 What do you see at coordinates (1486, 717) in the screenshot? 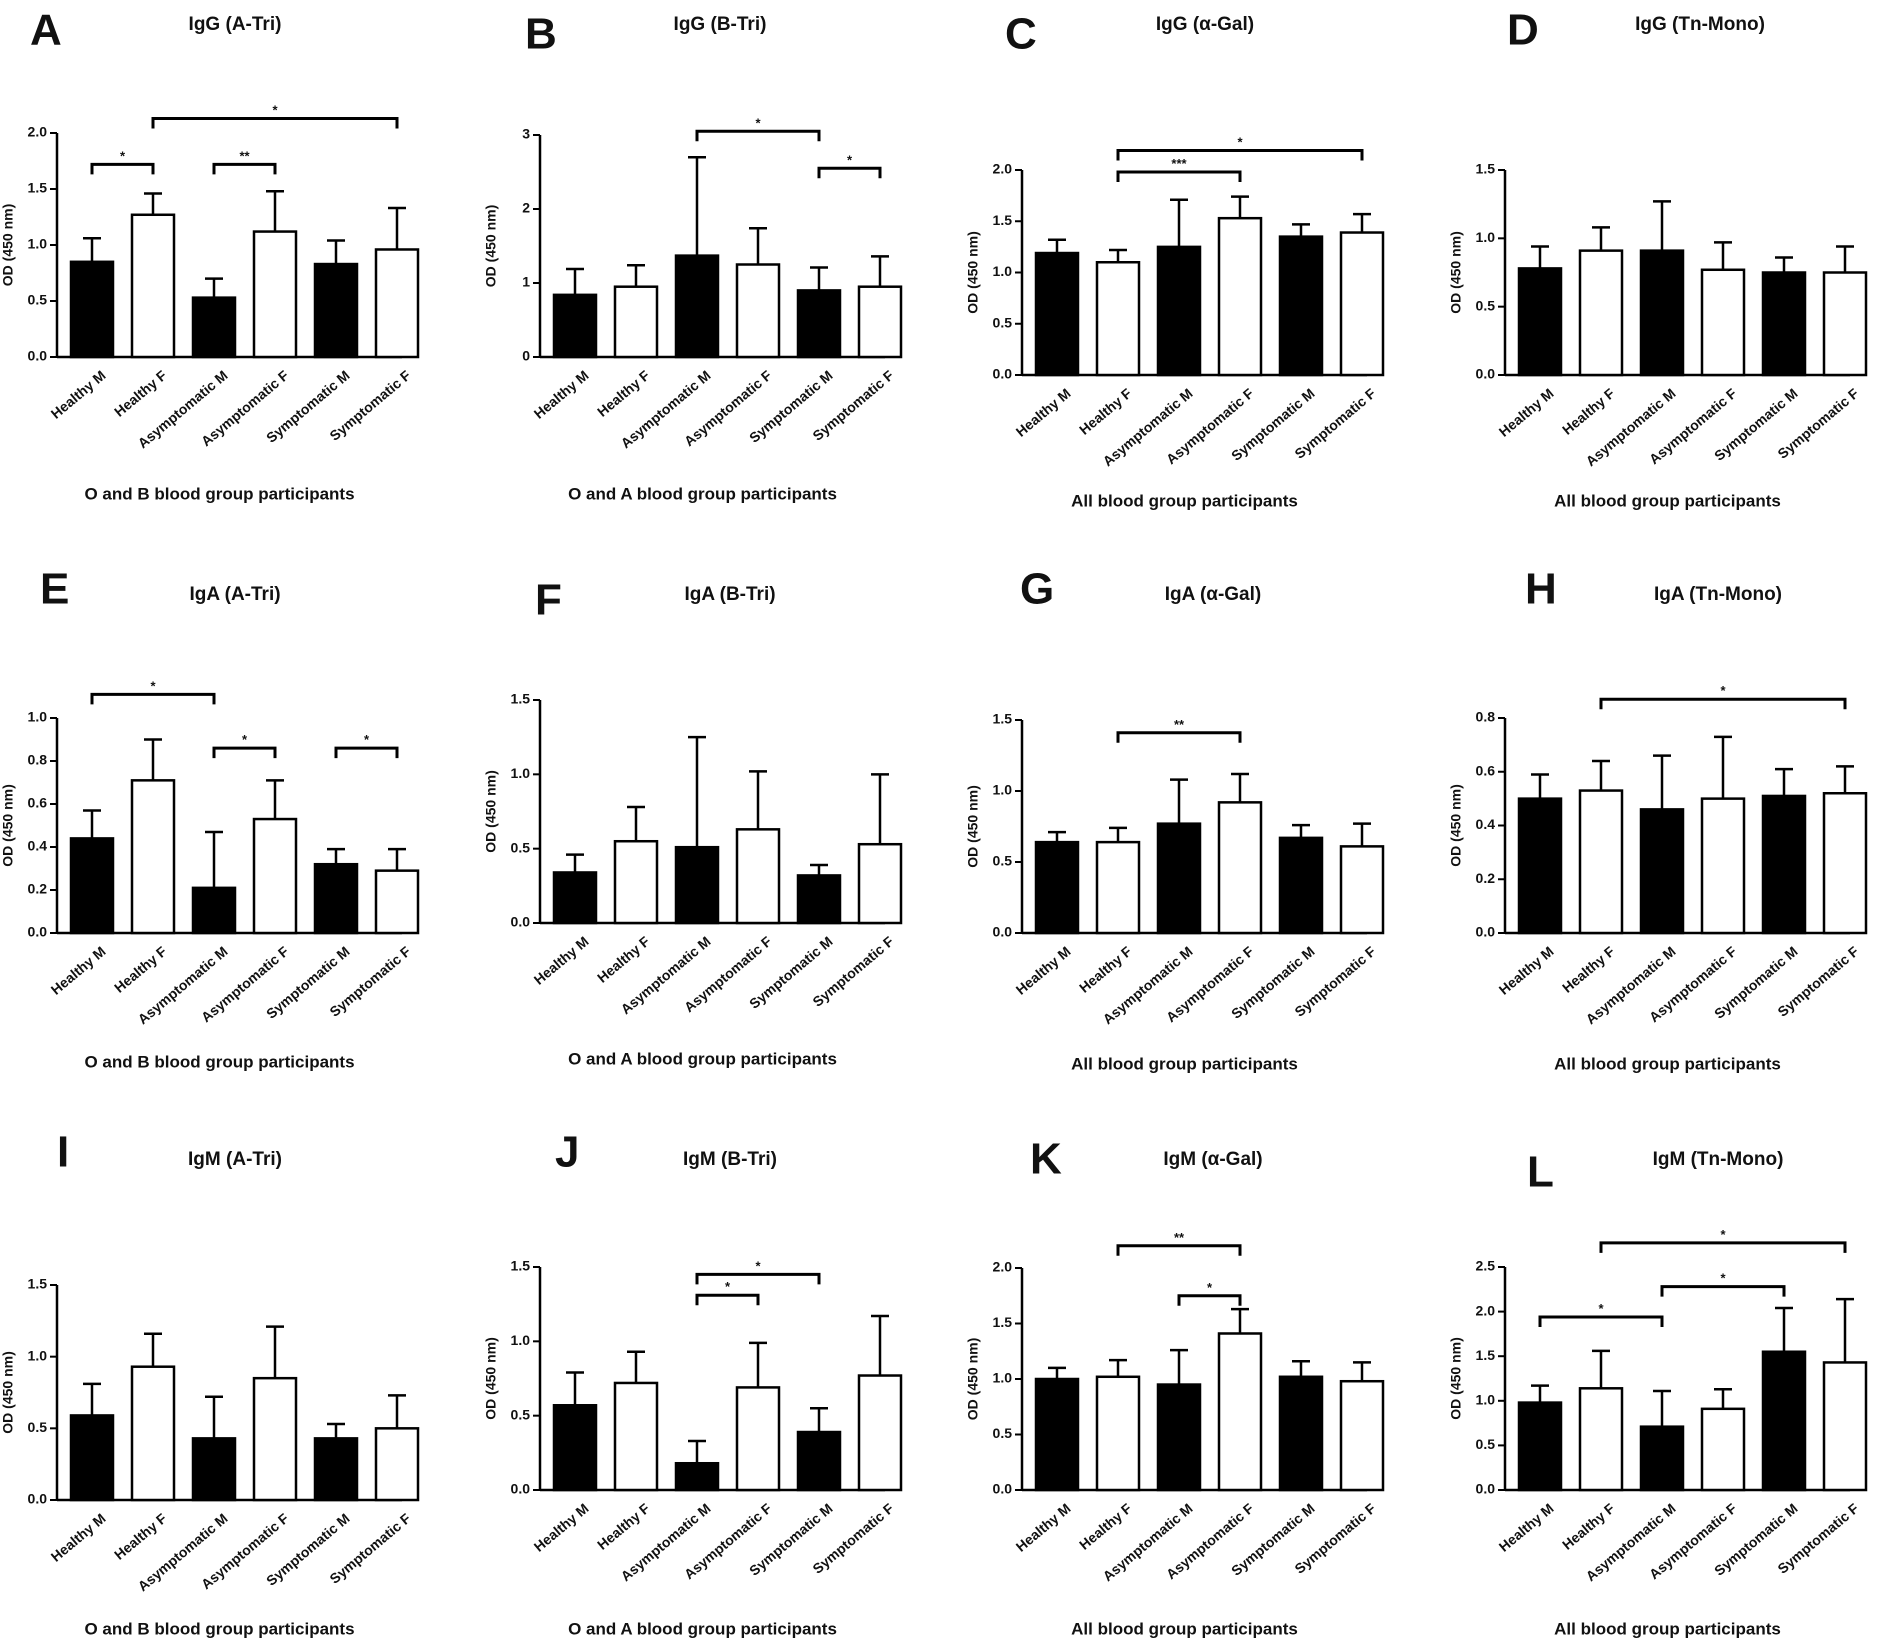
I see `y-tick-label: 0.8` at bounding box center [1486, 717].